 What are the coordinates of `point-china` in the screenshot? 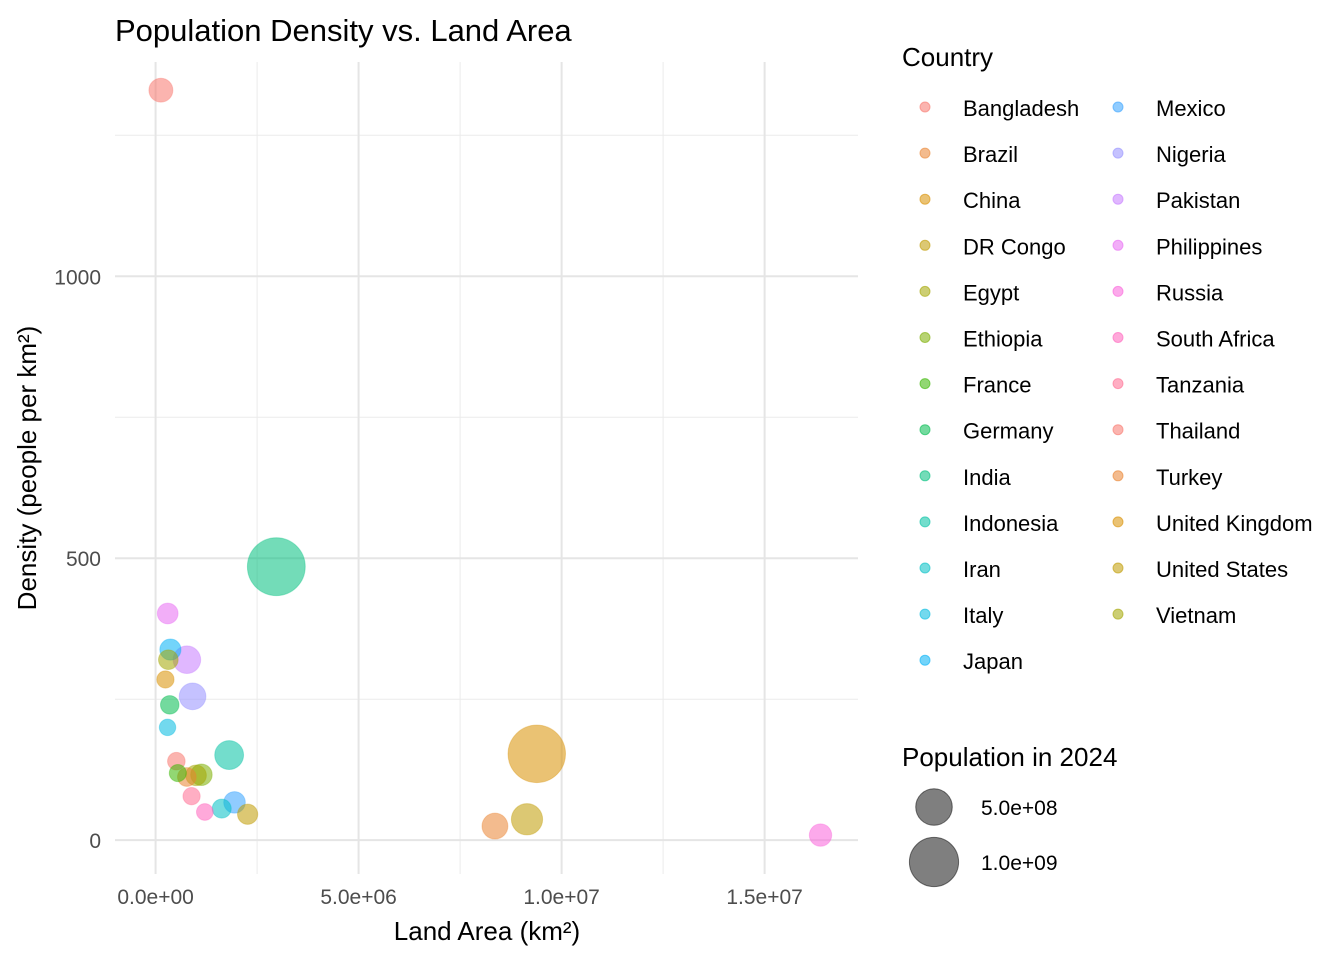 It's located at (537, 754).